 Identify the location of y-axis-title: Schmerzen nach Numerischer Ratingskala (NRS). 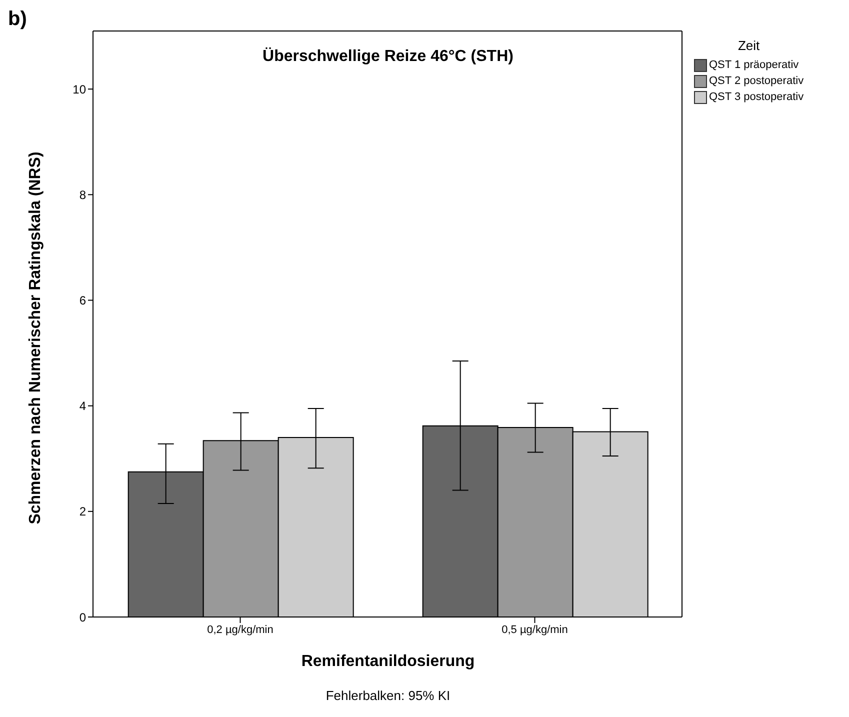
(36, 338).